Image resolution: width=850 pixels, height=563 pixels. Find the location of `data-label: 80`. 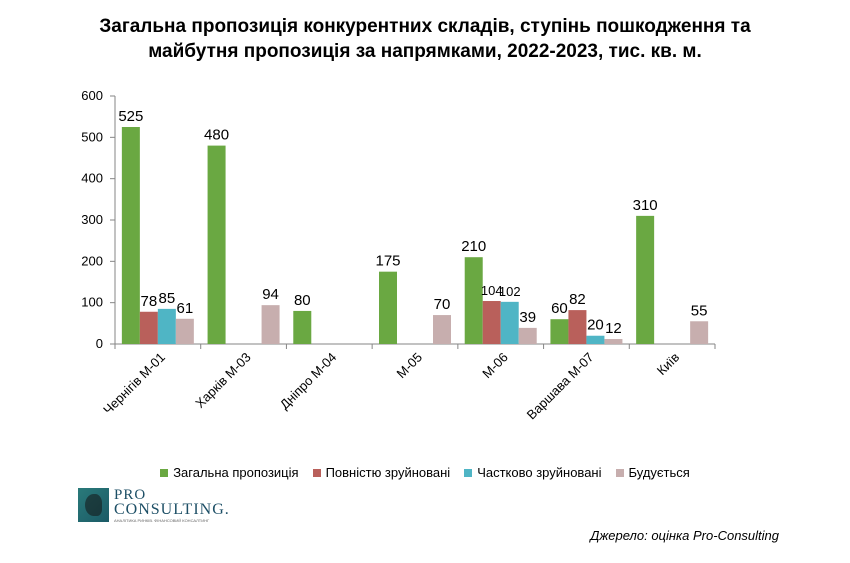

data-label: 80 is located at coordinates (302, 300).